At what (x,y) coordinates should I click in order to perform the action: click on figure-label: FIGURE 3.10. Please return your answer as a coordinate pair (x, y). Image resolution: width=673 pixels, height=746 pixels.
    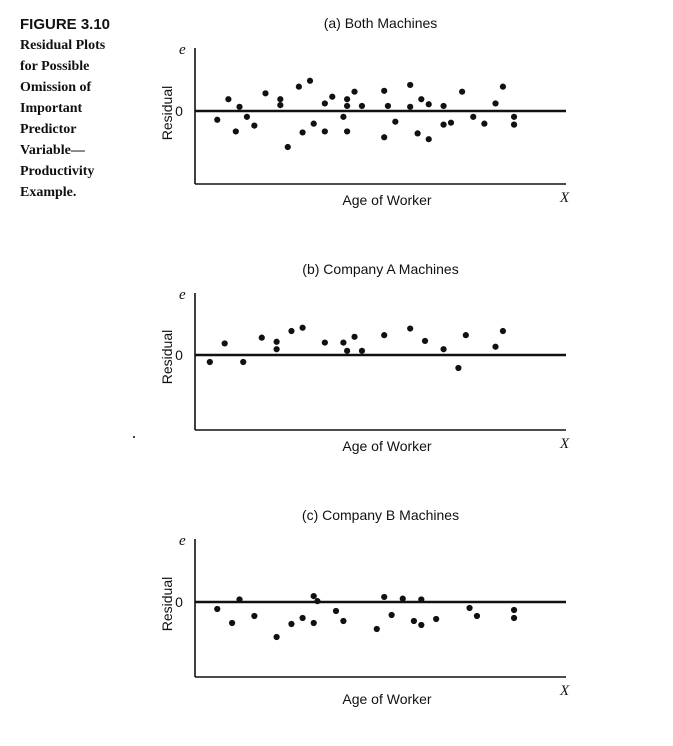
    Looking at the image, I should click on (65, 24).